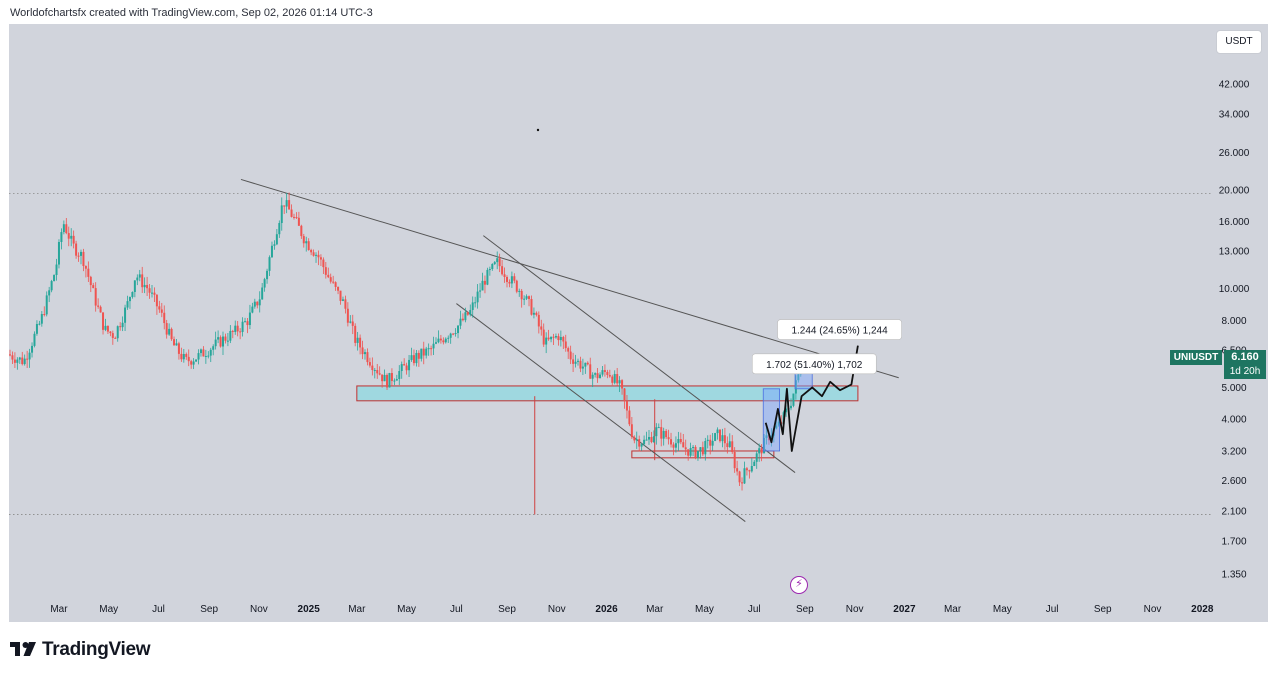 This screenshot has width=1280, height=678. What do you see at coordinates (1245, 372) in the screenshot?
I see `price-tag-countdown: 1d 20h` at bounding box center [1245, 372].